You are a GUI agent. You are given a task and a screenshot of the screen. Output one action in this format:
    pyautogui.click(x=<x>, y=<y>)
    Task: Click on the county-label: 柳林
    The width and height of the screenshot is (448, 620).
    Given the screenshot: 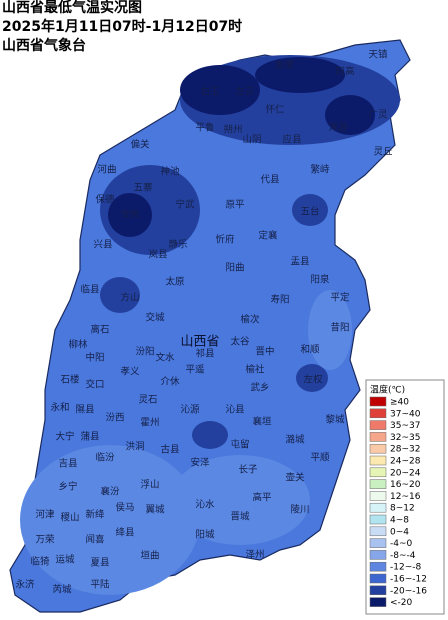 What is the action you would take?
    pyautogui.click(x=78, y=345)
    